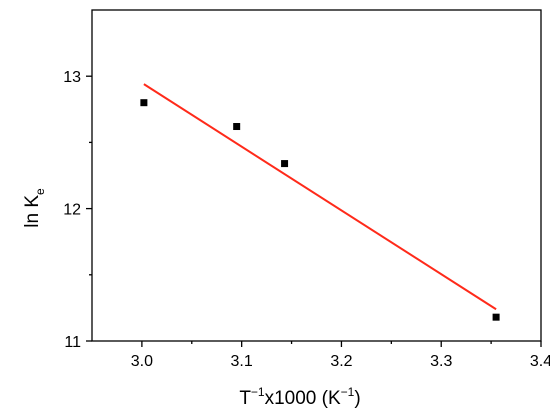 The width and height of the screenshot is (550, 416). I want to click on y-axis: 11 12 13, so click(77, 210).